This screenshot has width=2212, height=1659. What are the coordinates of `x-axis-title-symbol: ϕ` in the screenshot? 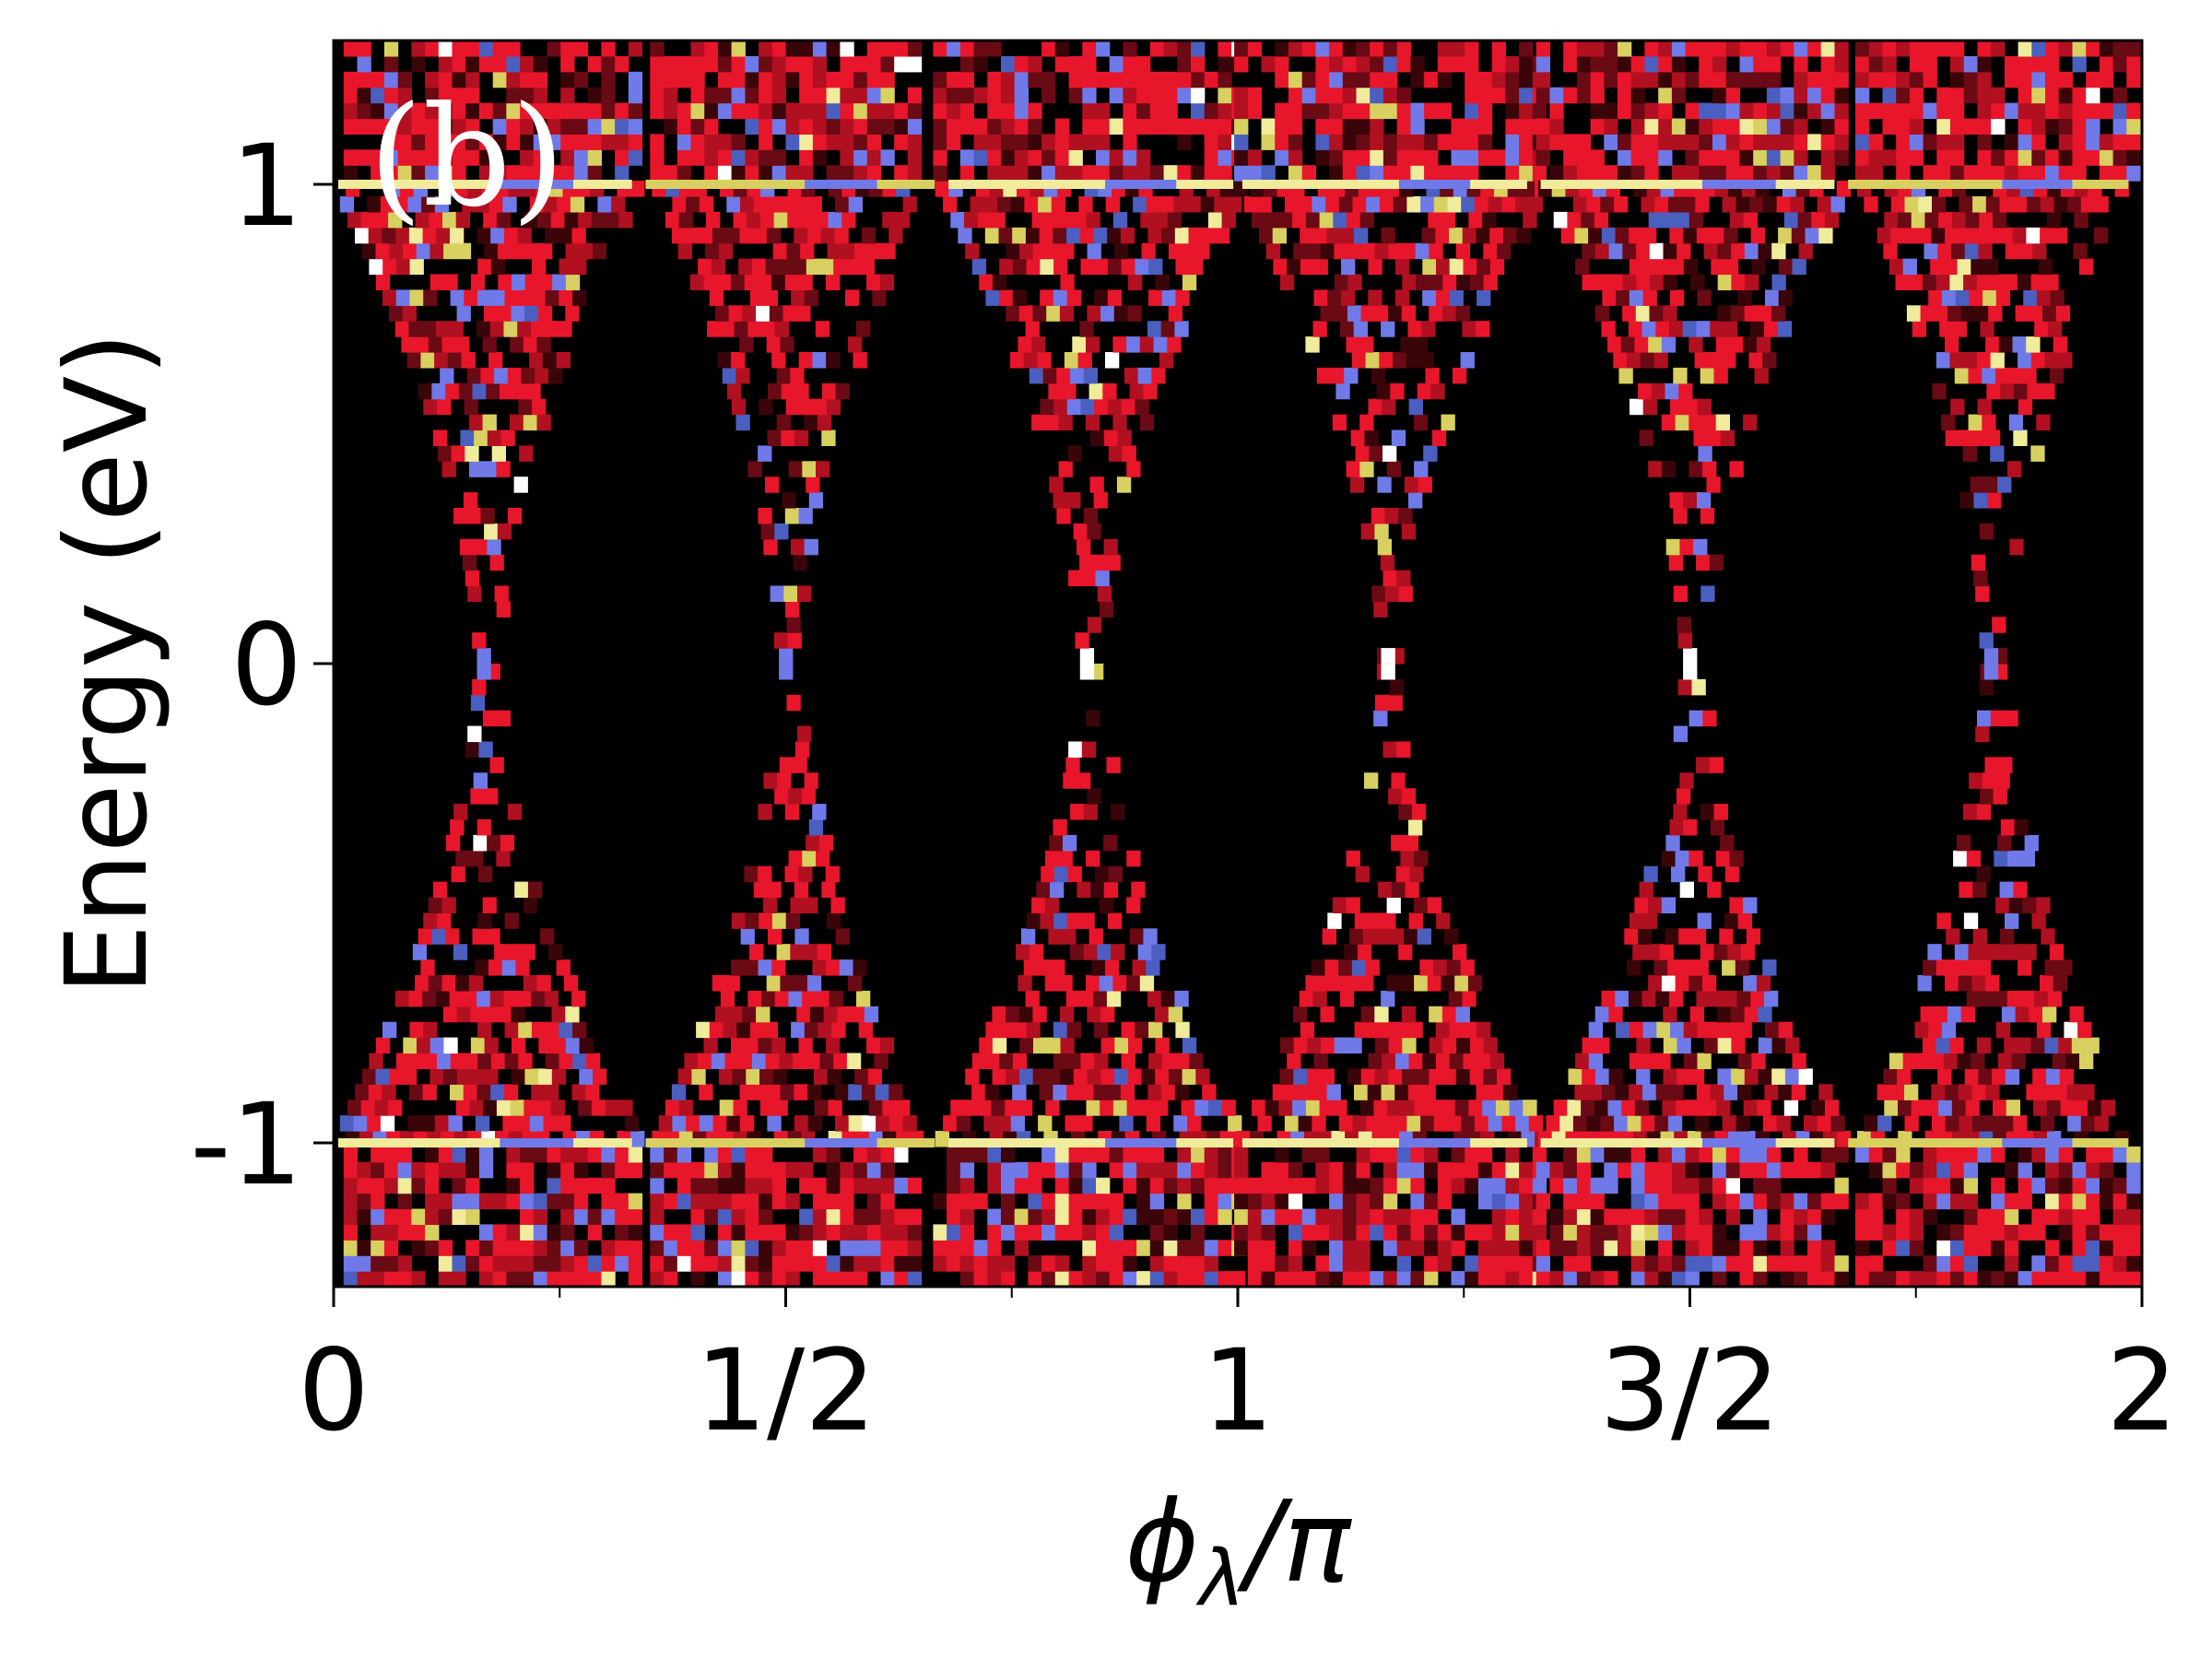 It's located at (1162, 1542).